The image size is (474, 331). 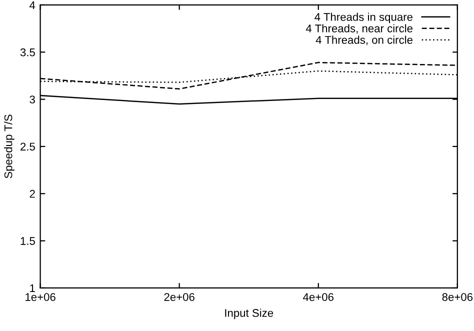 I want to click on y-tick-label: 3, so click(x=32, y=100).